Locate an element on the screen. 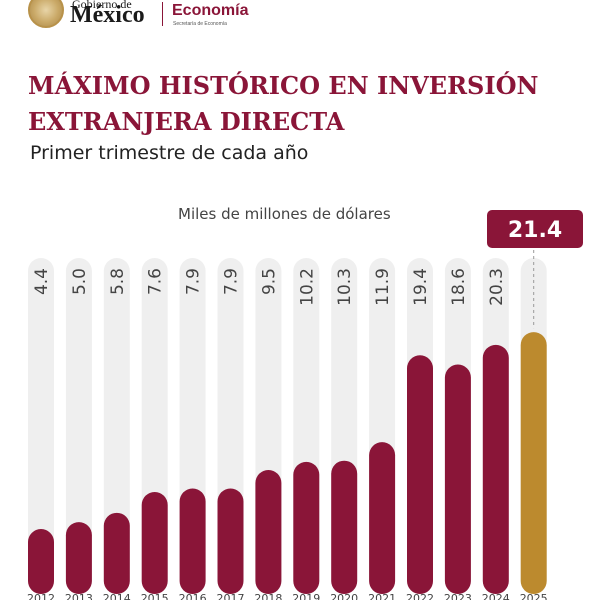 This screenshot has height=600, width=600. x-tick-label: 2016 is located at coordinates (193, 596).